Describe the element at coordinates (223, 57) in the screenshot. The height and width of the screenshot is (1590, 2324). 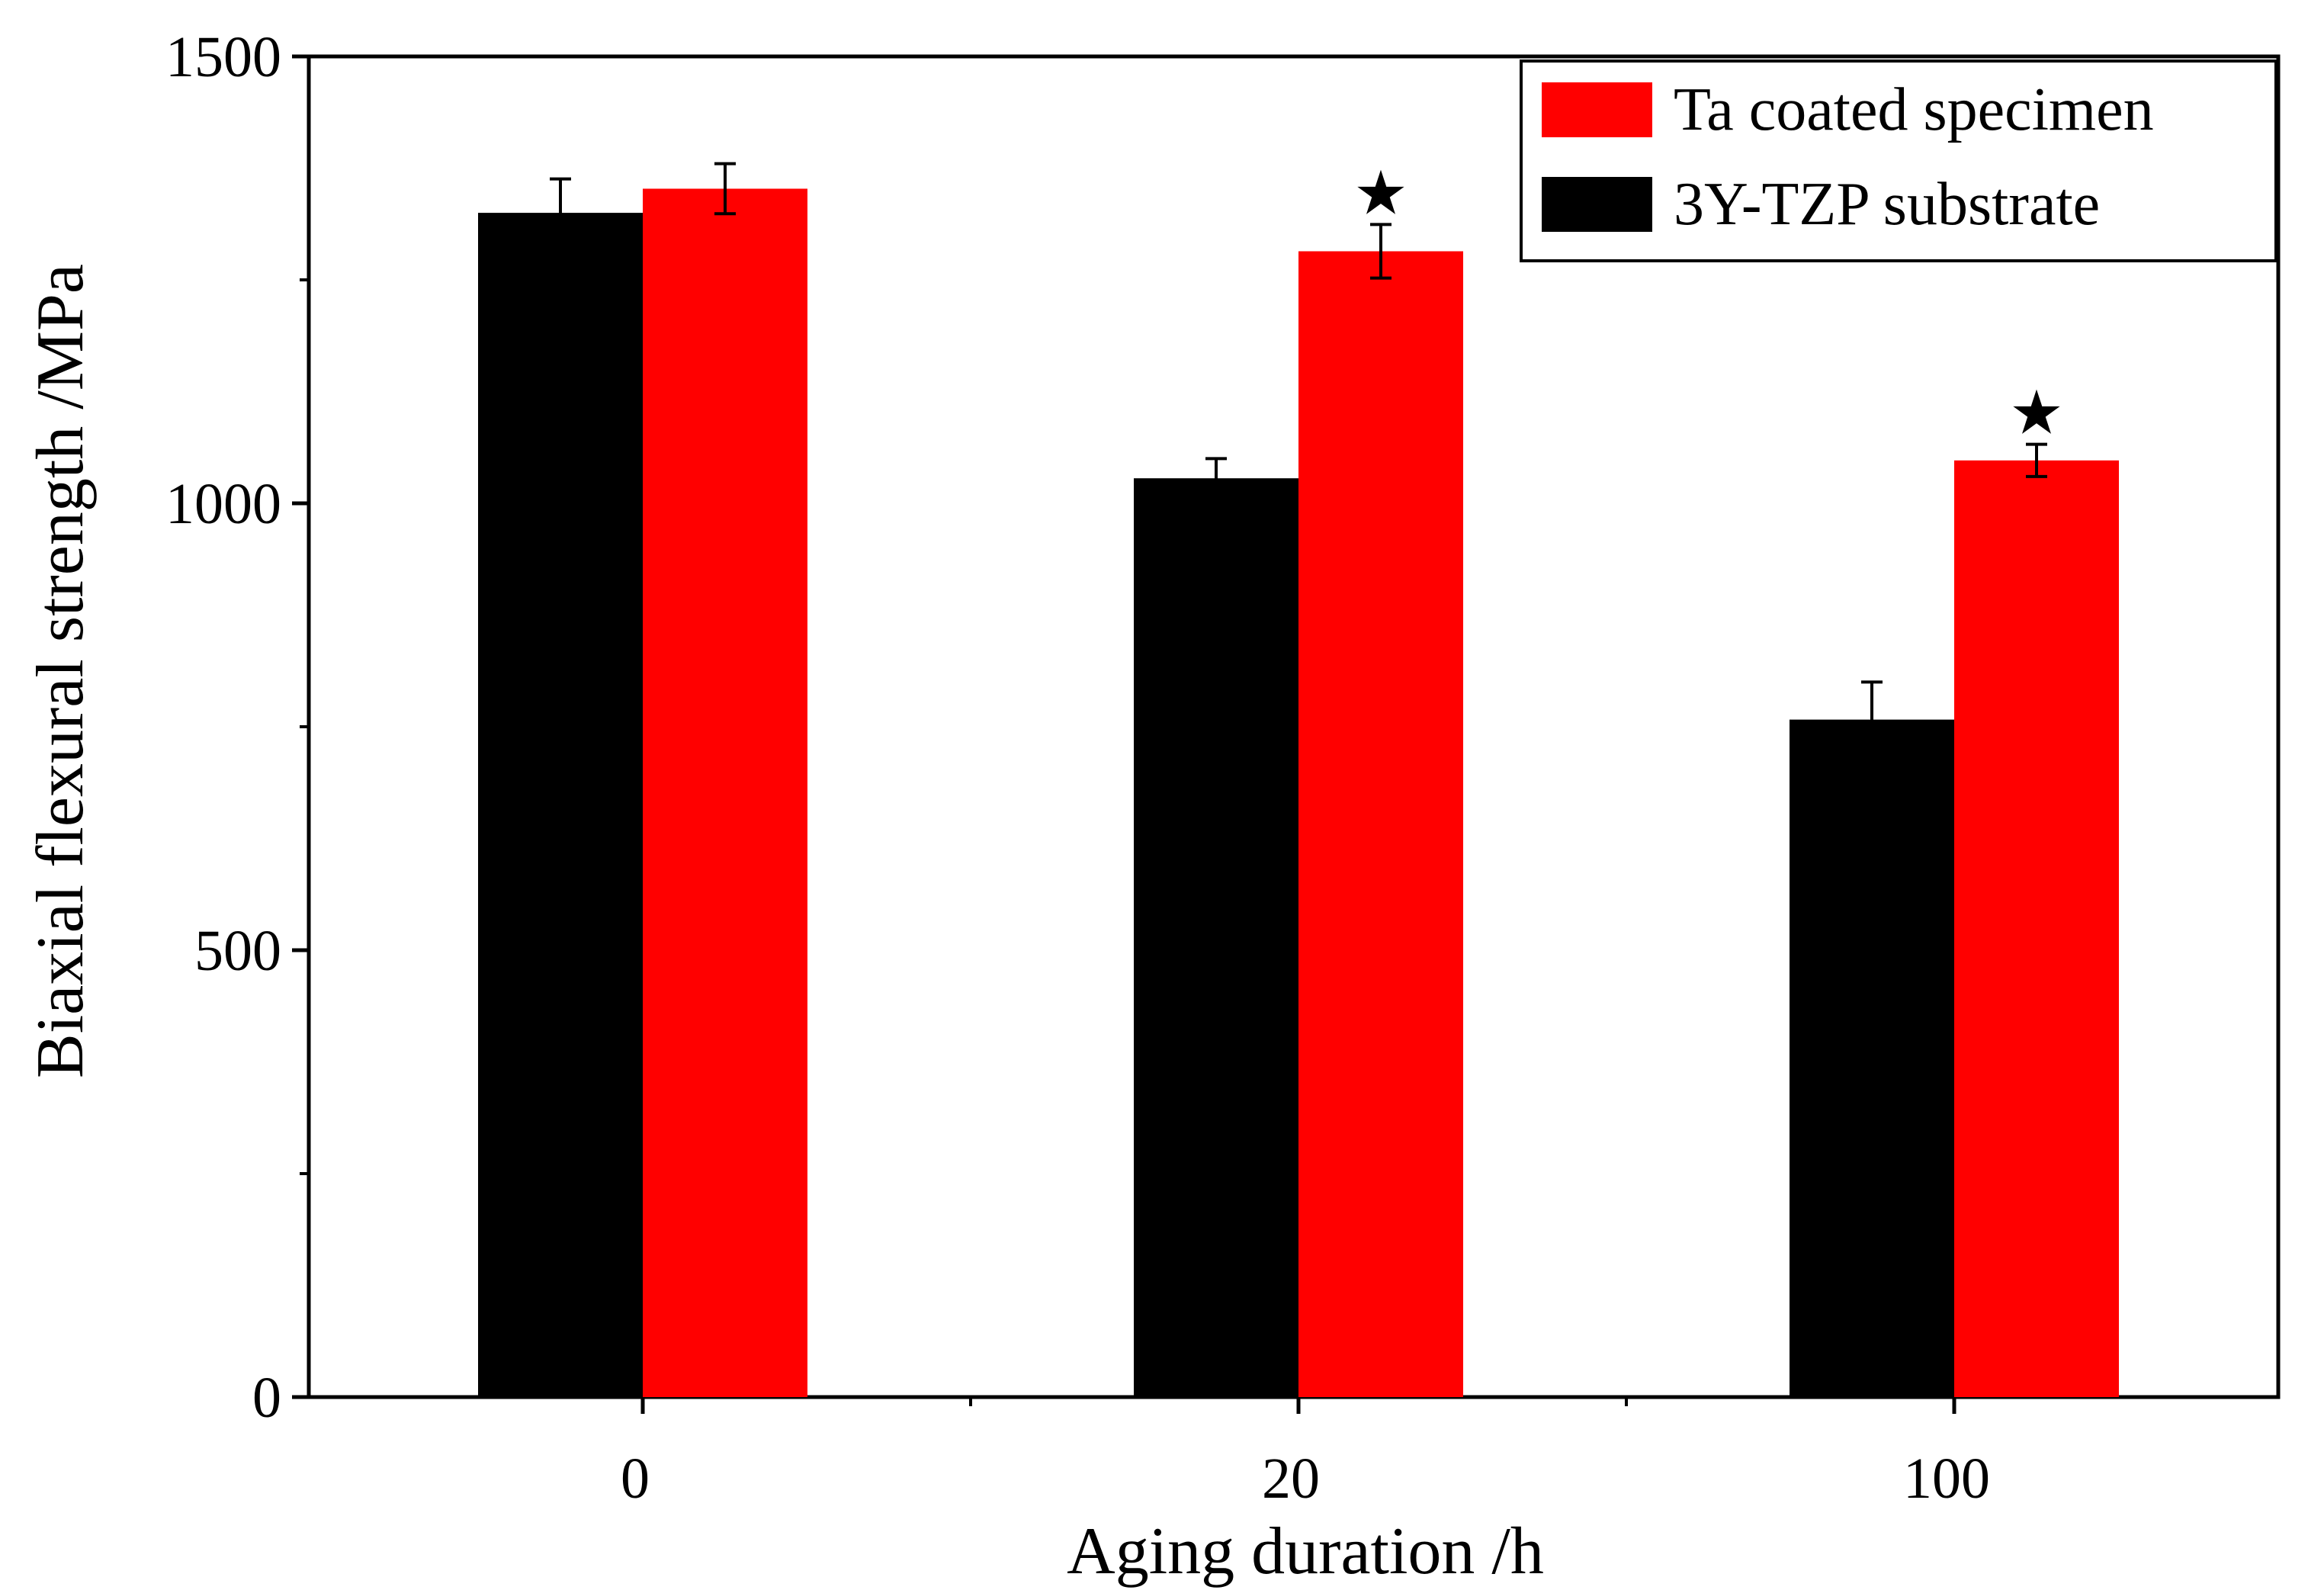
I see `y-tick-label: 1500` at that location.